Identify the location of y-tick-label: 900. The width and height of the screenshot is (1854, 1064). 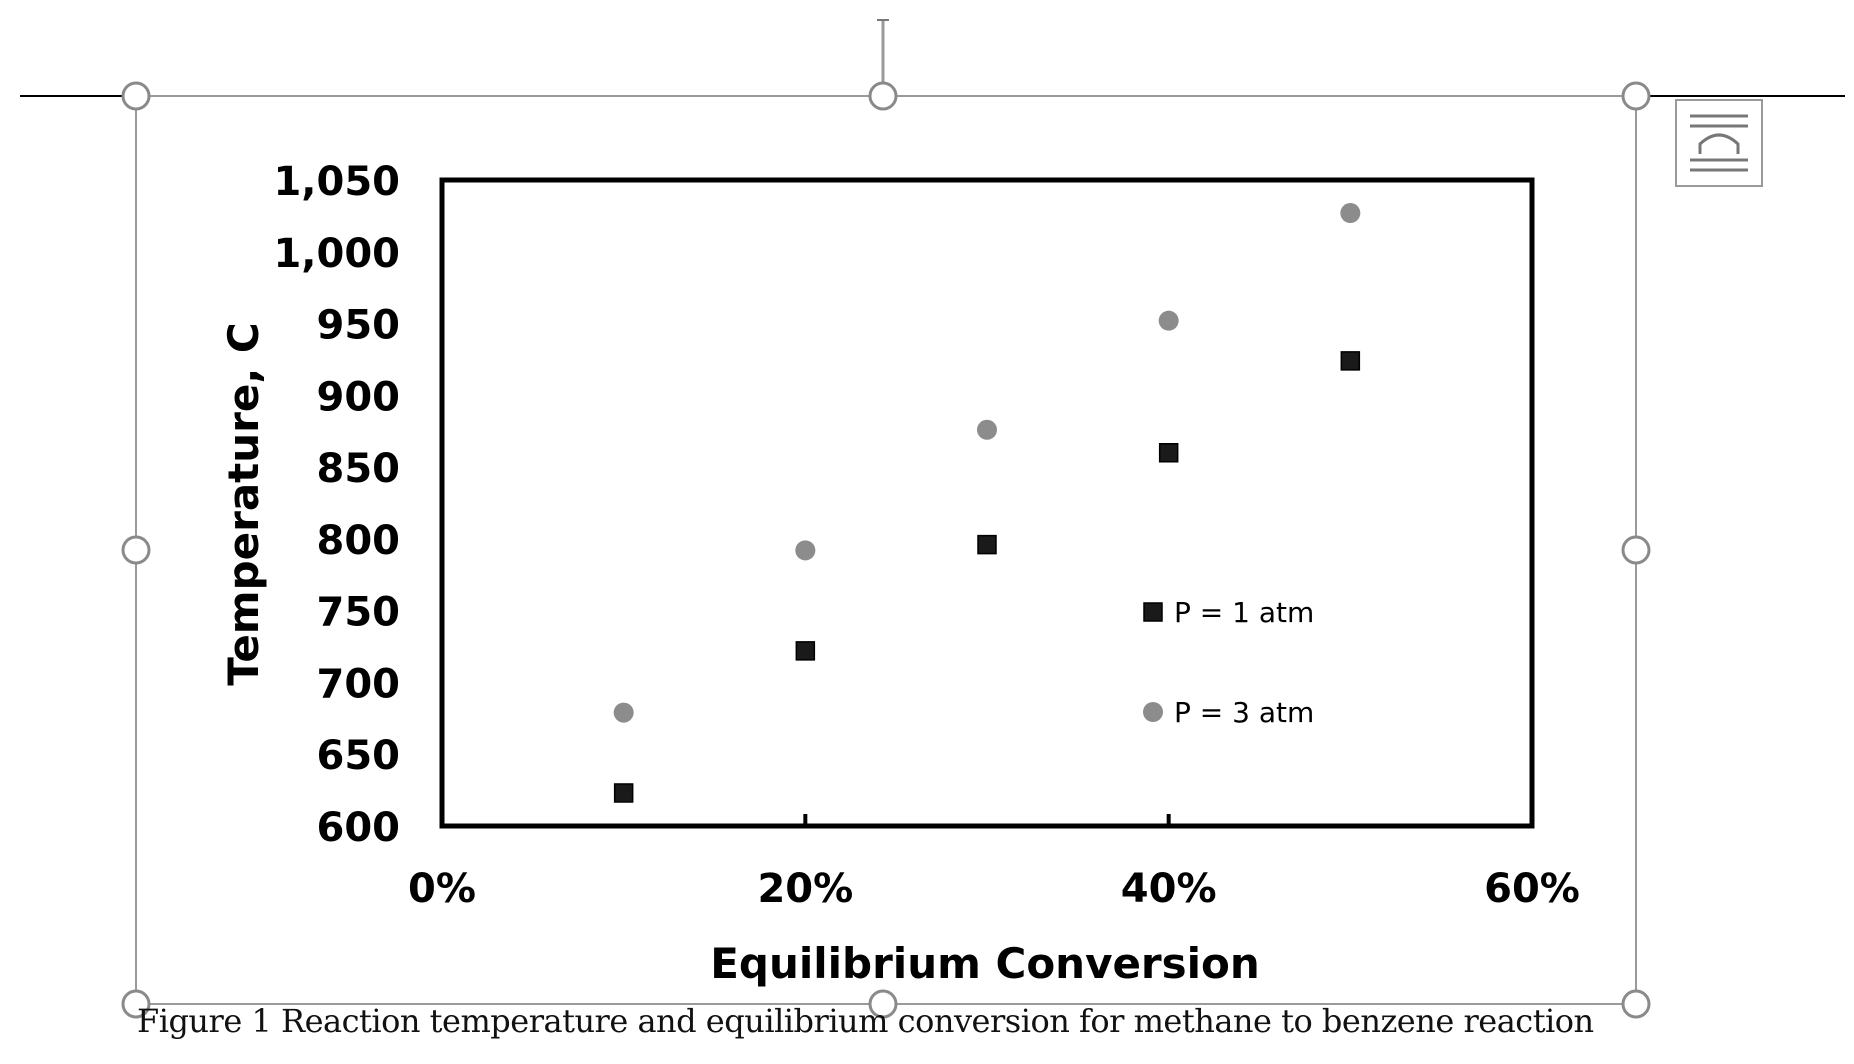
(359, 397).